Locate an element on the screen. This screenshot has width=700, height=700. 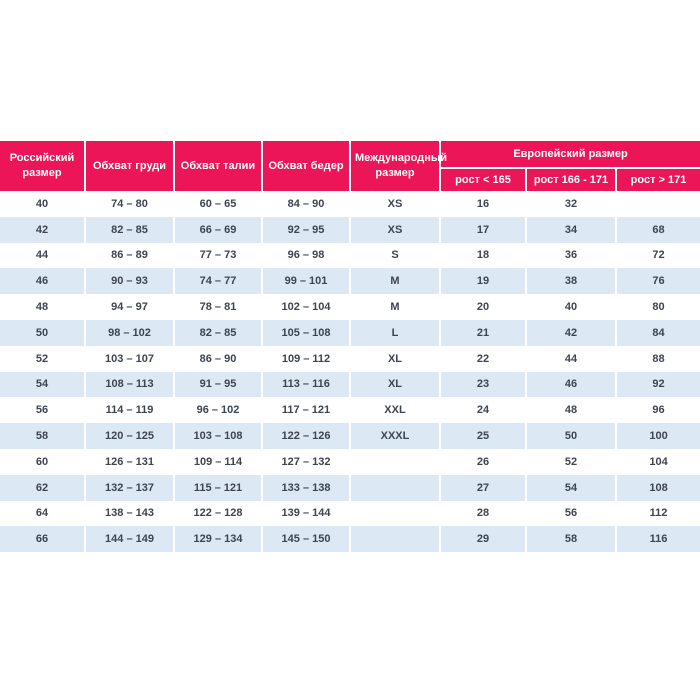
table-cell: 80 is located at coordinates (658, 307).